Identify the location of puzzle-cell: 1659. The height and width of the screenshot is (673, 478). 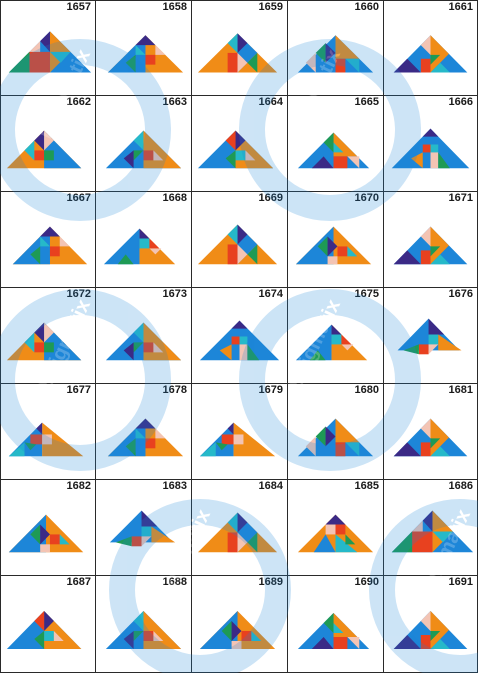
(240, 48).